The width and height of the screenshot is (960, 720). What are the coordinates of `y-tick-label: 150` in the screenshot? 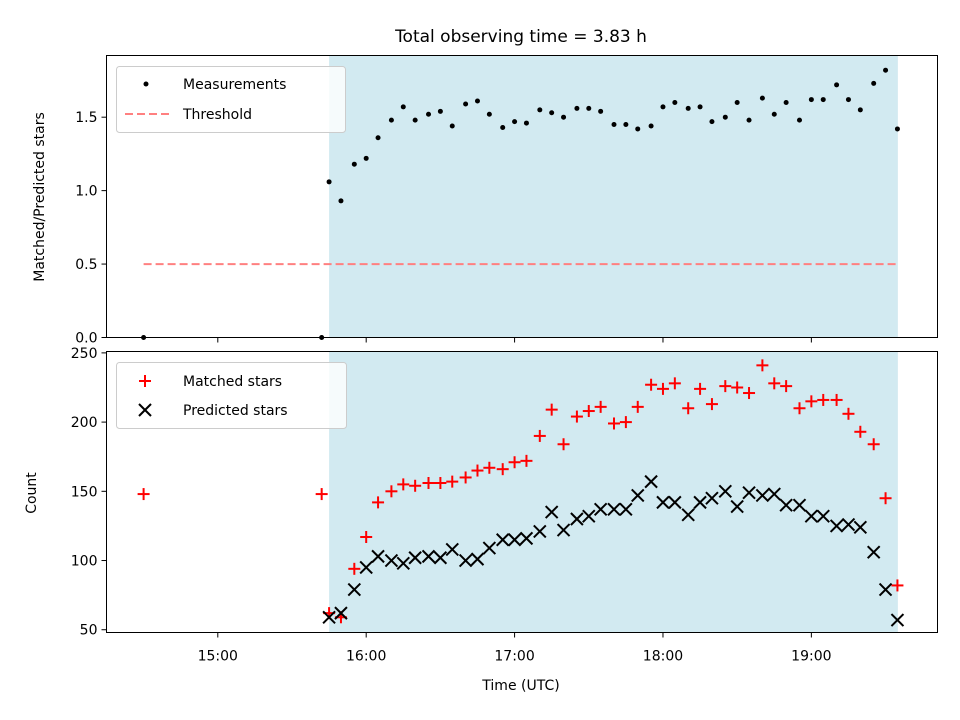 It's located at (84, 492).